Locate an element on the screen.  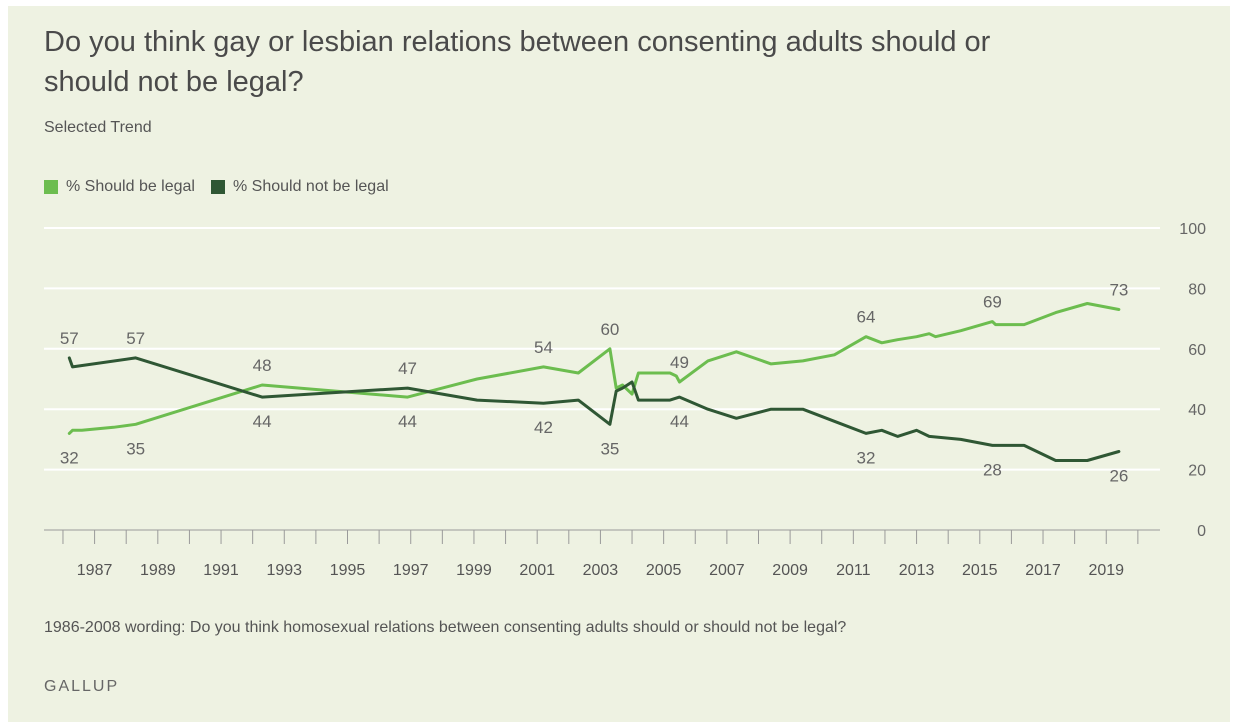
x-tick-label: 2001 is located at coordinates (537, 570).